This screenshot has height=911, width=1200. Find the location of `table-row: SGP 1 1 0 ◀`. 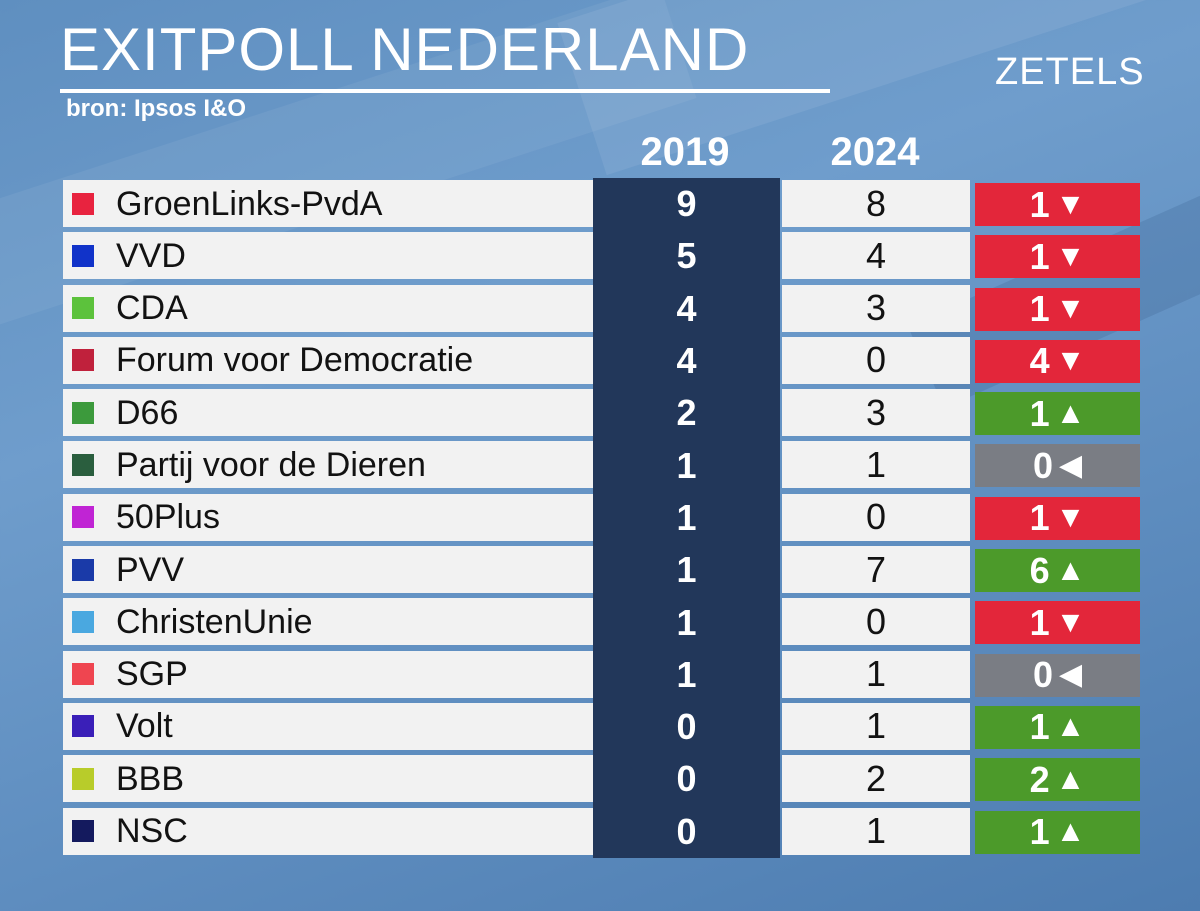

table-row: SGP 1 1 0 ◀ is located at coordinates (600, 674).